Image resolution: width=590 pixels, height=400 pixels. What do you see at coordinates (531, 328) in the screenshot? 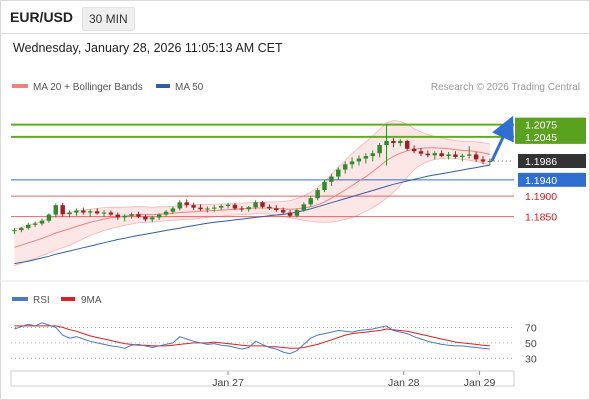
I see `rsi-tick-label: 70` at bounding box center [531, 328].